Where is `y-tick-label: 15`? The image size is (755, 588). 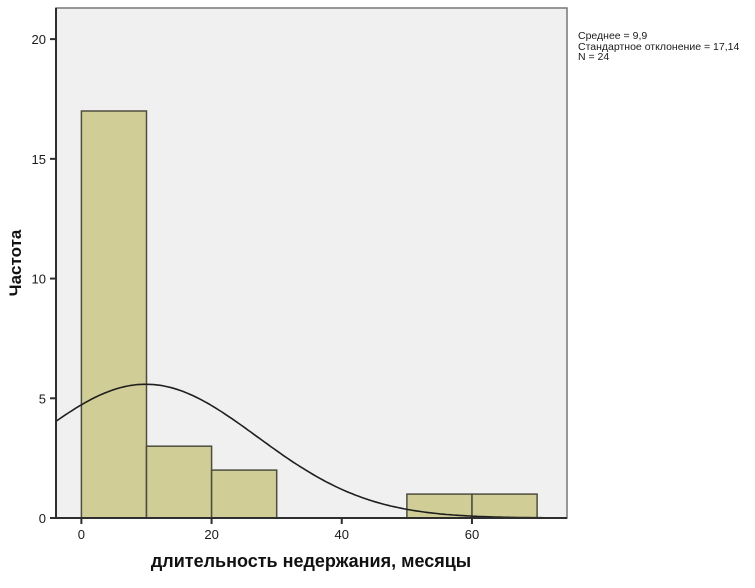 y-tick-label: 15 is located at coordinates (39, 159).